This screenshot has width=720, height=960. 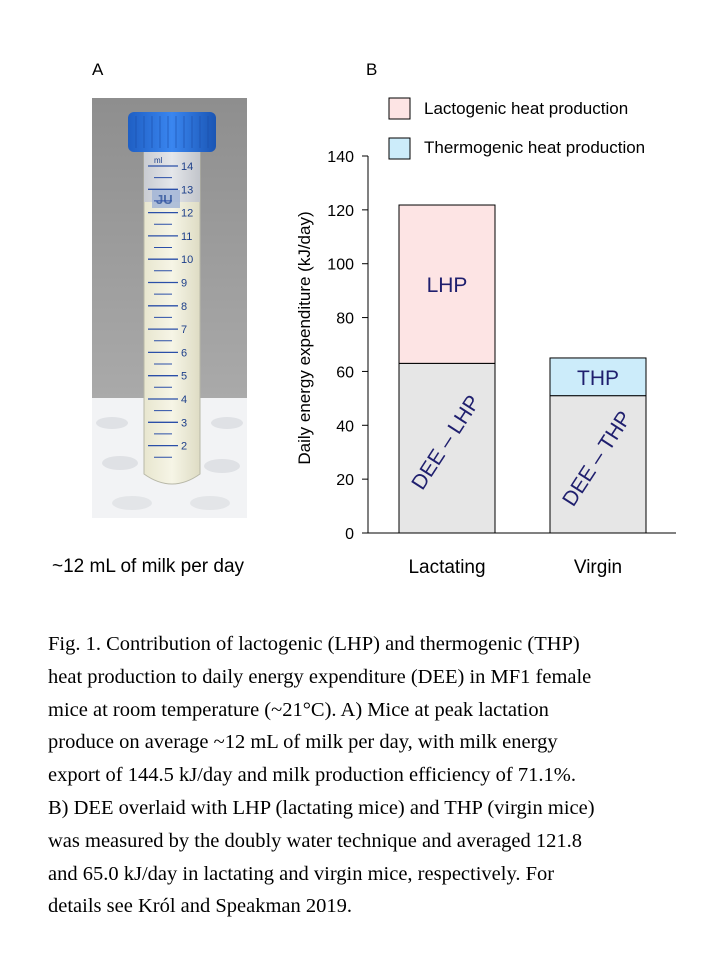 What do you see at coordinates (340, 211) in the screenshot?
I see `y-tick-label: 120` at bounding box center [340, 211].